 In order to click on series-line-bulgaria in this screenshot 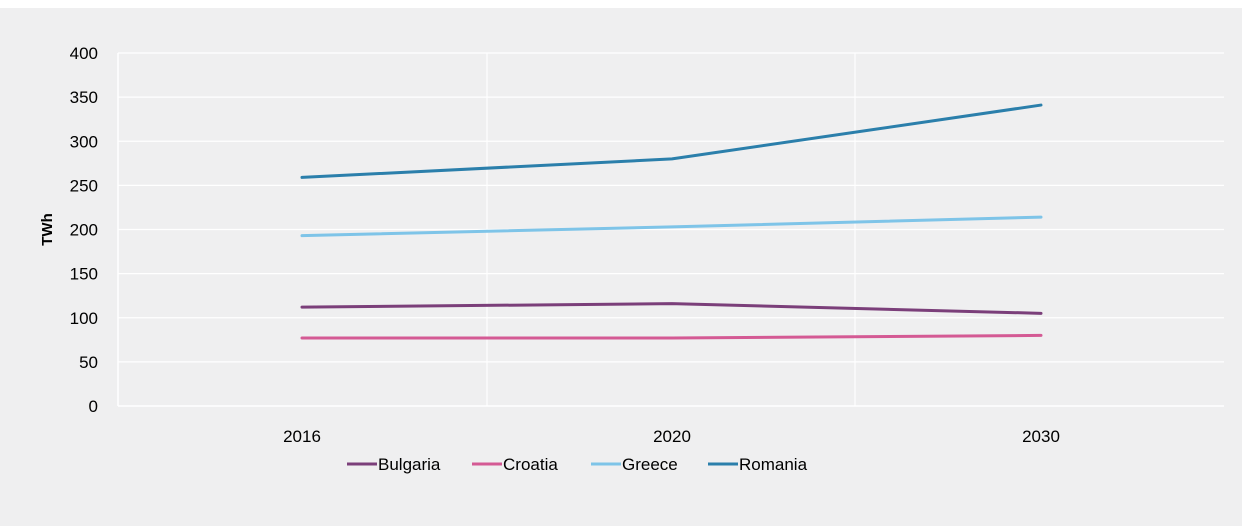, I will do `click(671, 308)`.